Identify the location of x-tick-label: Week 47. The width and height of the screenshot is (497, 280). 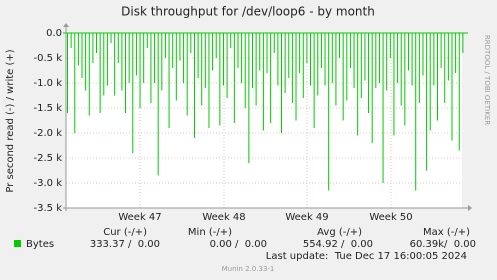
(139, 217).